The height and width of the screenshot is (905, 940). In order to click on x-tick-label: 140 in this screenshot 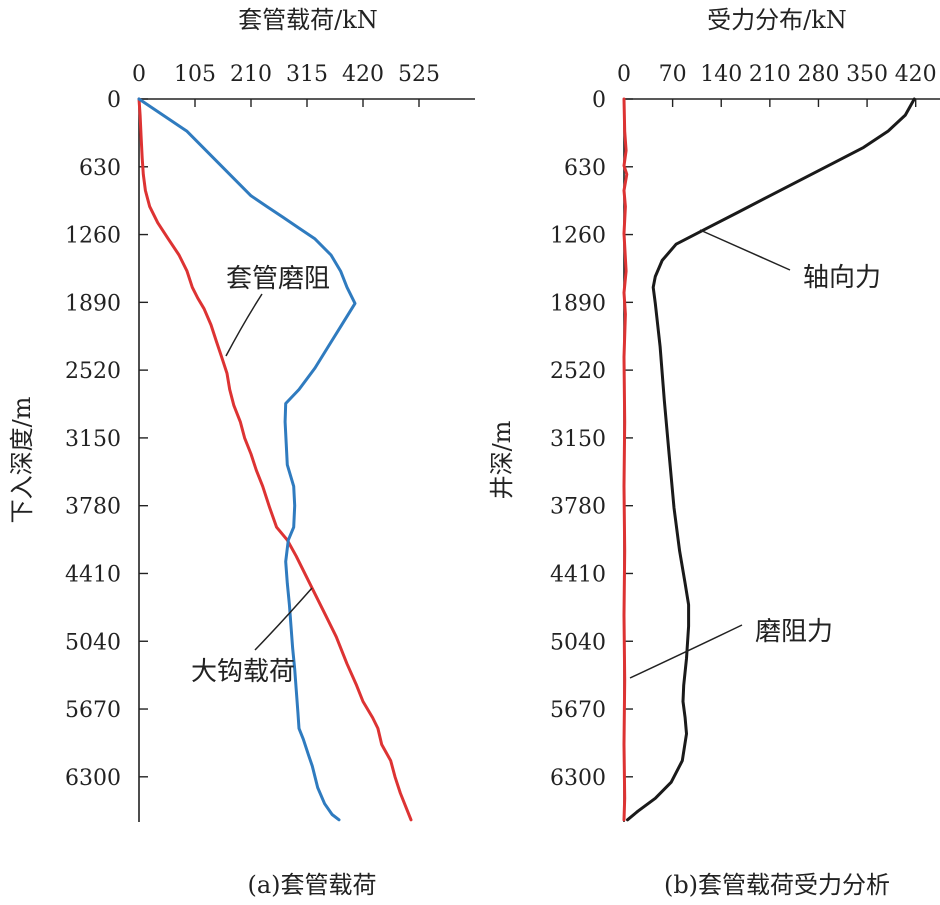, I will do `click(721, 74)`.